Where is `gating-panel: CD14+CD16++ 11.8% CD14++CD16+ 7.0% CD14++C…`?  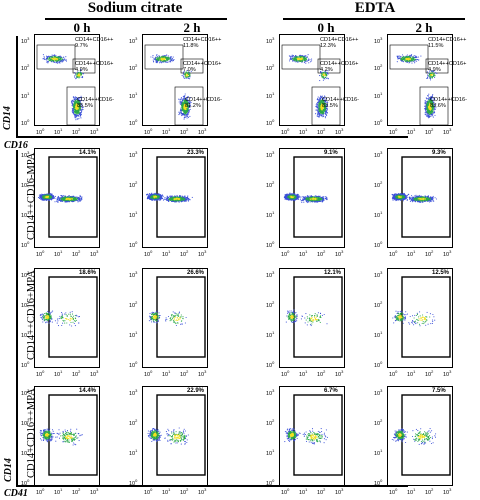
gating-panel: CD14+CD16++ 11.8% CD14++CD16+ 7.0% CD14++C… is located at coordinates (182, 80).